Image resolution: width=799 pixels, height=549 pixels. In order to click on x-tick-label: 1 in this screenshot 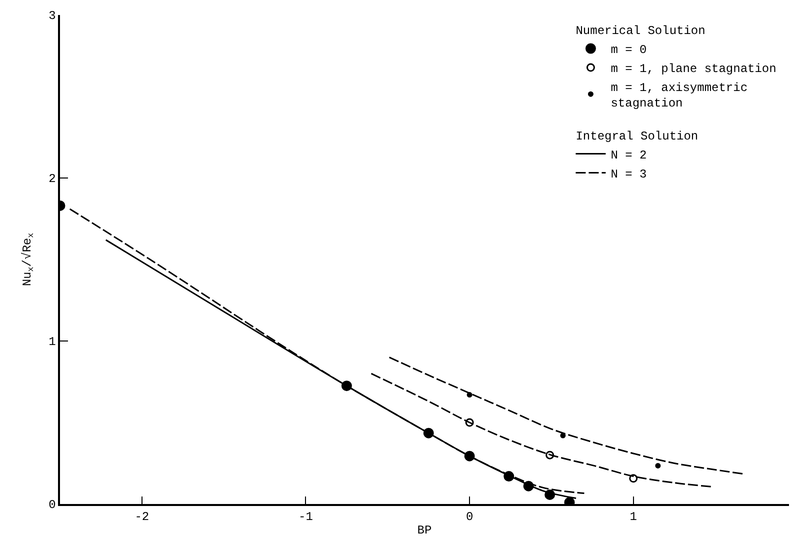, I will do `click(633, 517)`.